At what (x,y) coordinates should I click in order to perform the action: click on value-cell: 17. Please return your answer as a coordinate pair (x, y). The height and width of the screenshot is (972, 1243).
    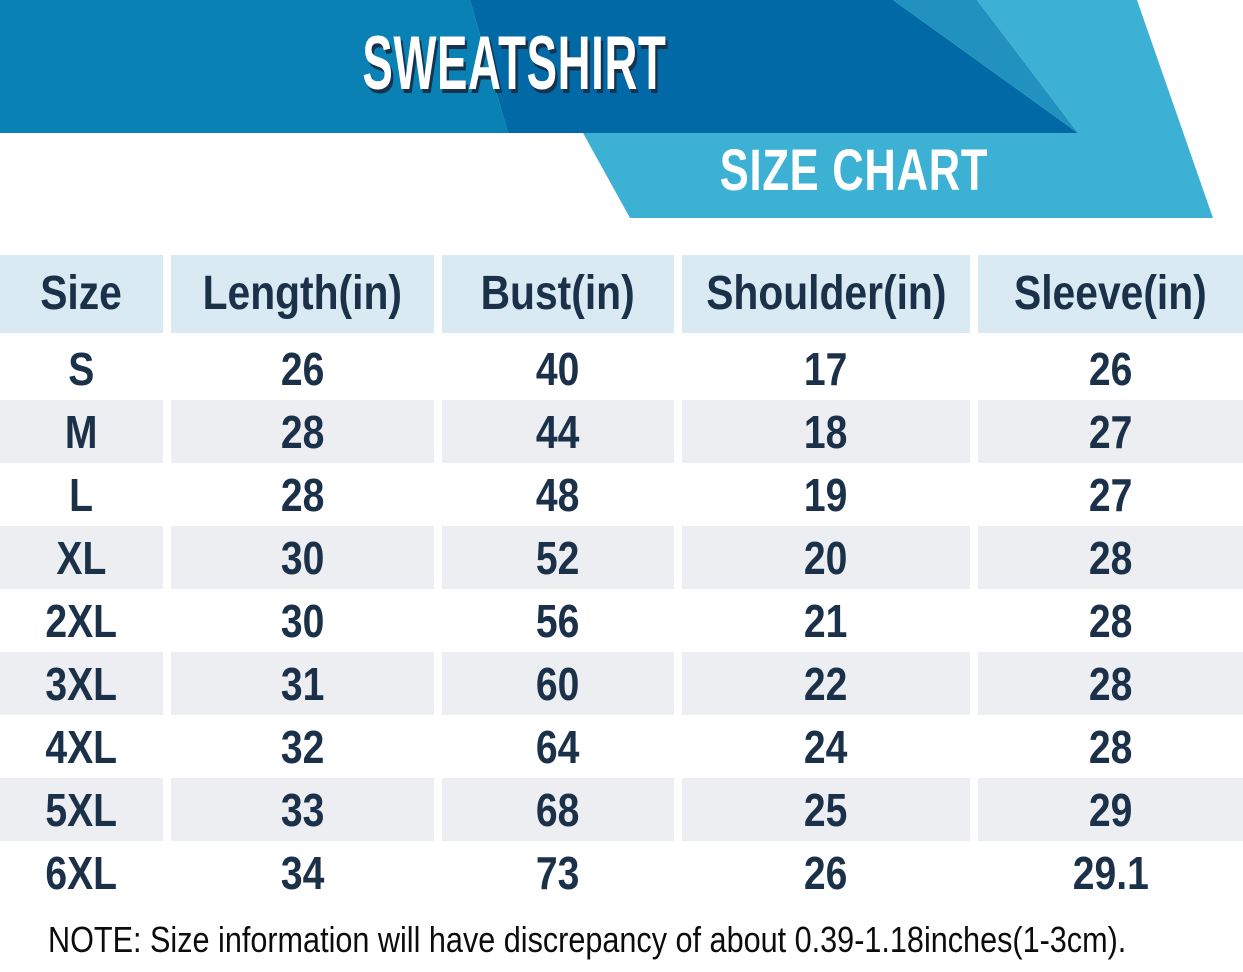
    Looking at the image, I should click on (826, 368).